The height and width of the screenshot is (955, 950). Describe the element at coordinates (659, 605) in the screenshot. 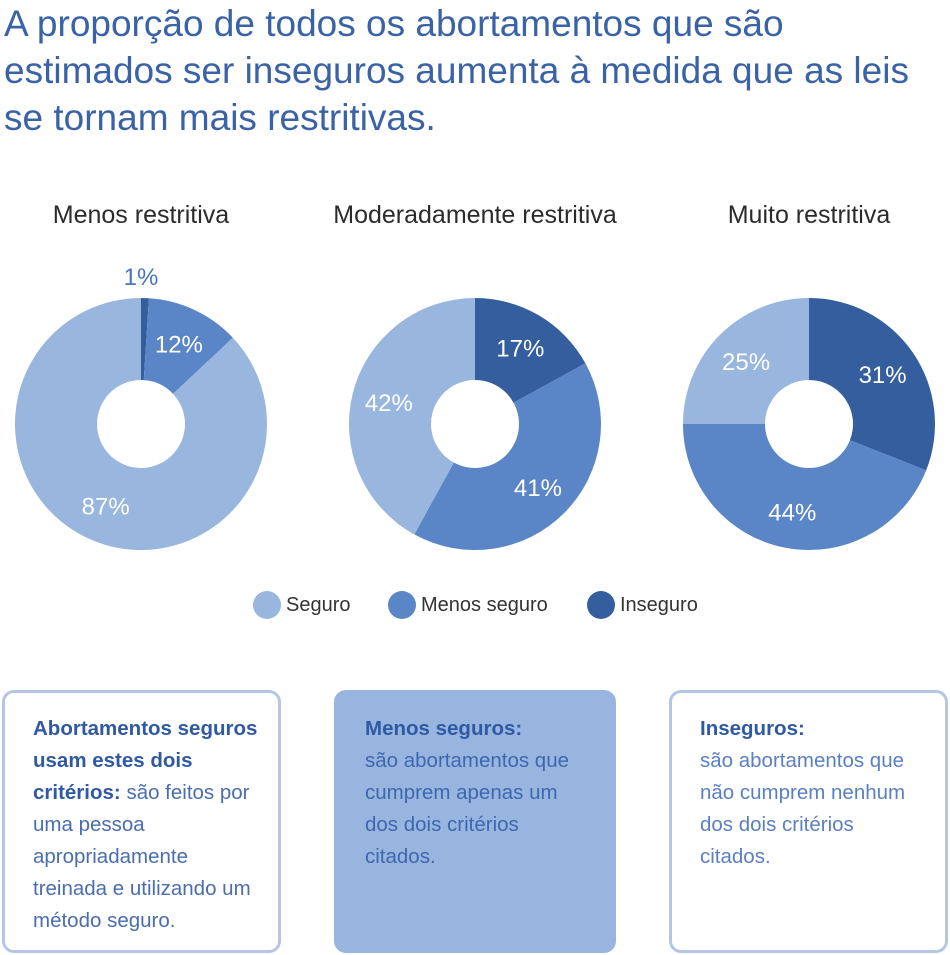

I see `legend-label-inseguro: Inseguro` at that location.